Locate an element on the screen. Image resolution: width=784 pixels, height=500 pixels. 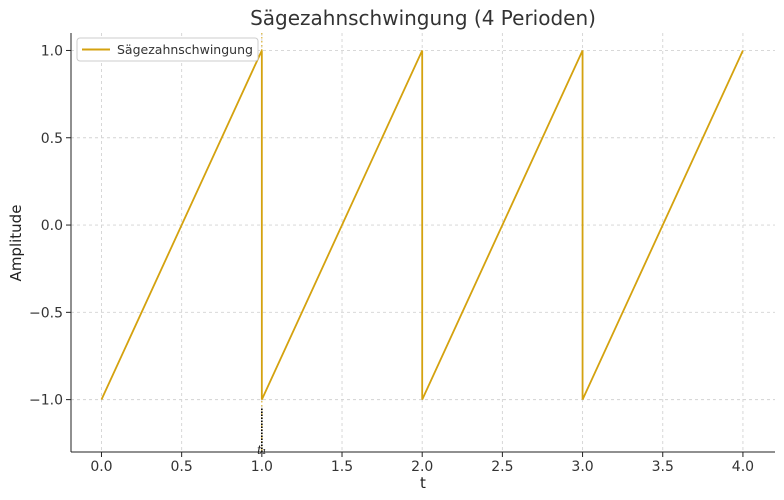
legend-label: Sägezahnschwingung is located at coordinates (185, 49).